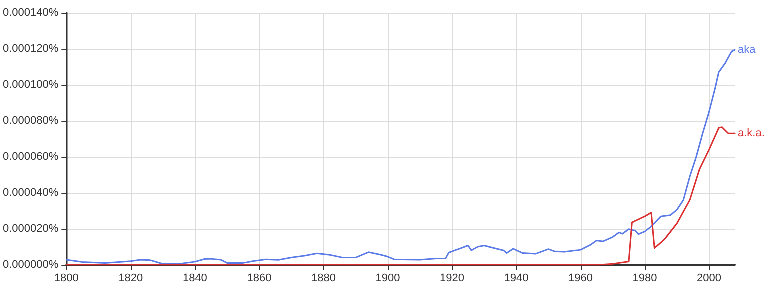 The image size is (768, 285). I want to click on y-tick-label: 0.000040%, so click(30, 193).